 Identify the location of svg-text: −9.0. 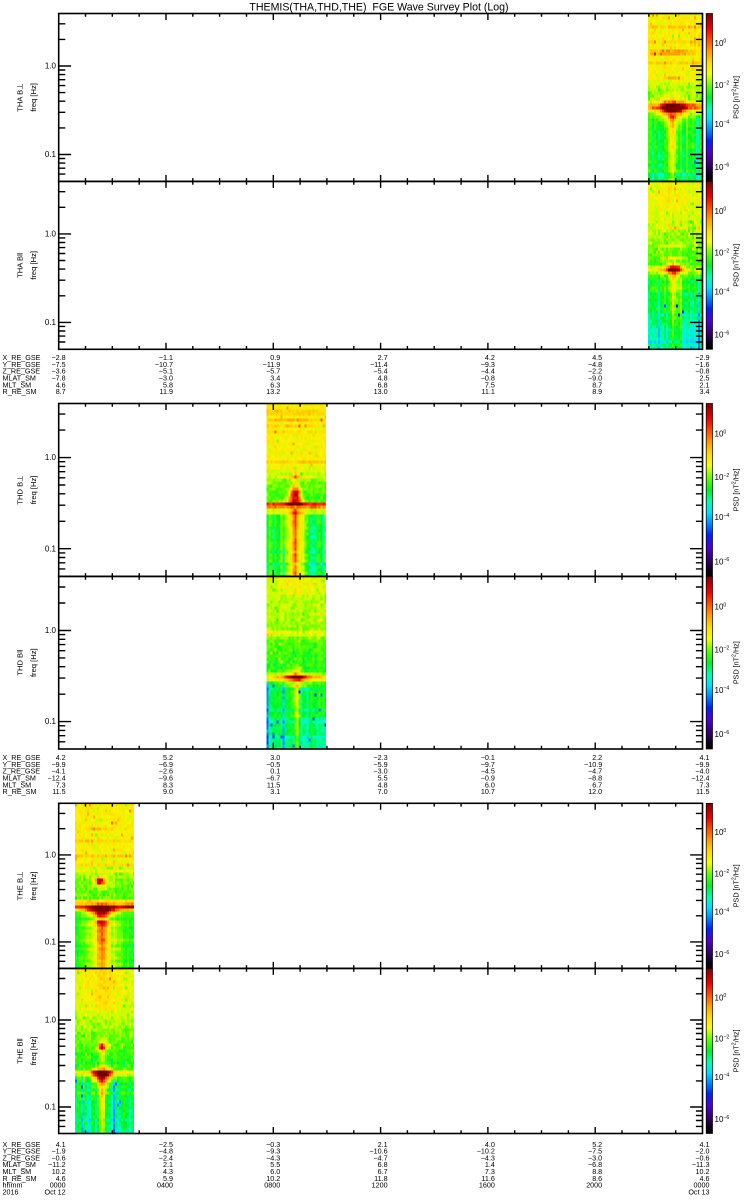
(595, 378).